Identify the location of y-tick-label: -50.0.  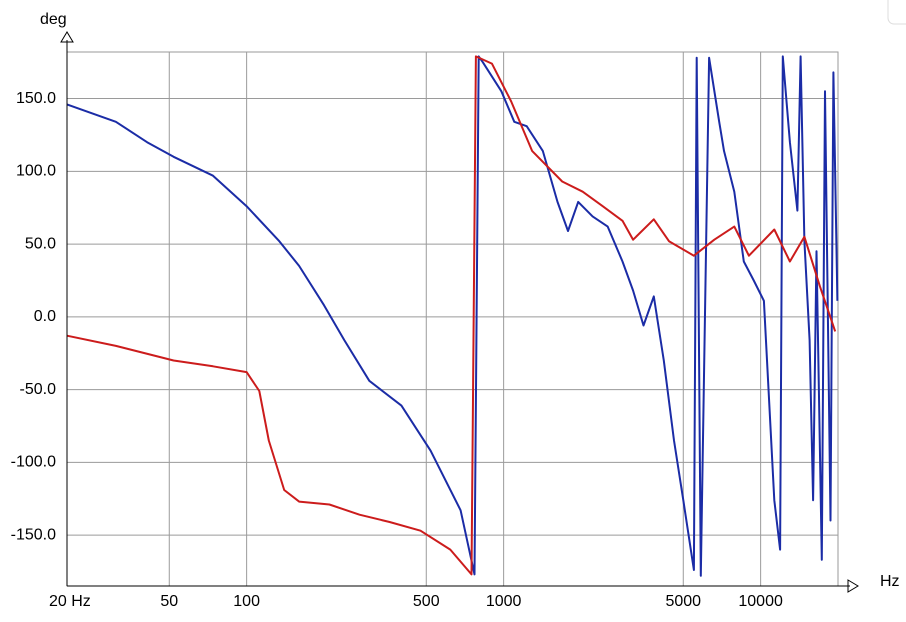
(38, 389).